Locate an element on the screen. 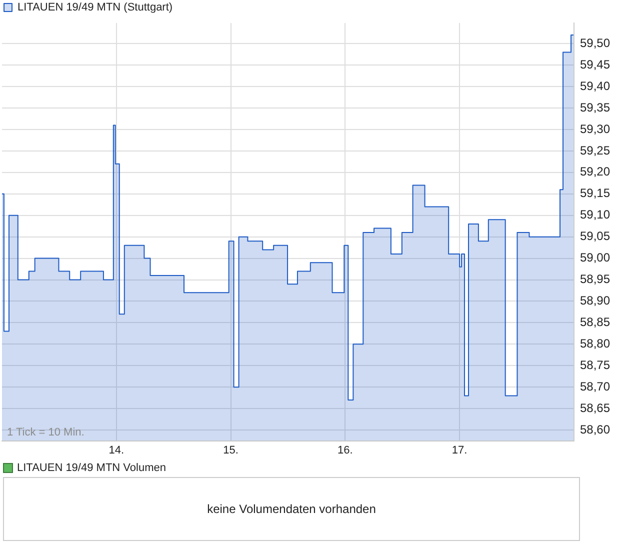  legend-label: LITAUEN 19/49 MTN (Stuttgart) is located at coordinates (95, 8).